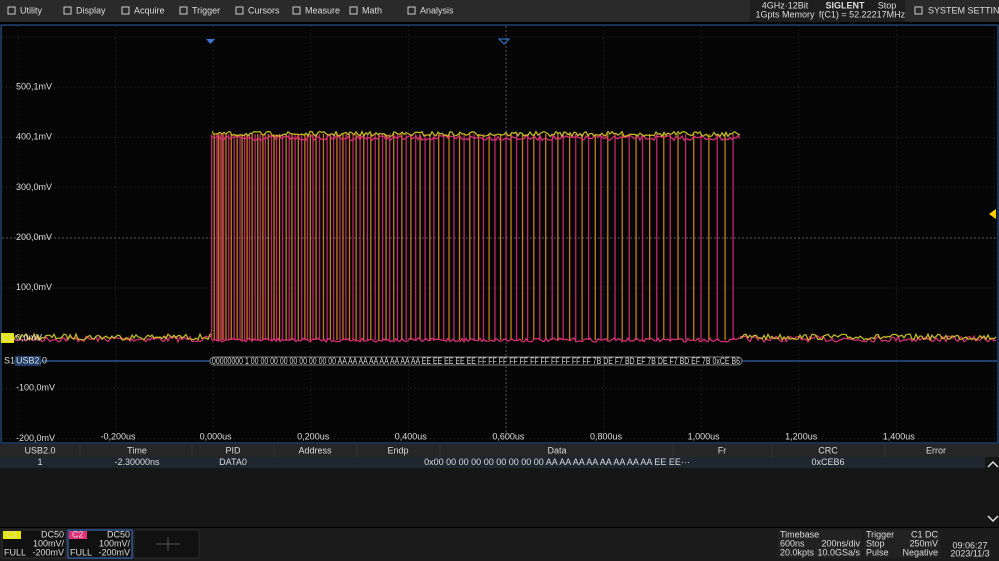  I want to click on trigger-level-marker, so click(992, 214).